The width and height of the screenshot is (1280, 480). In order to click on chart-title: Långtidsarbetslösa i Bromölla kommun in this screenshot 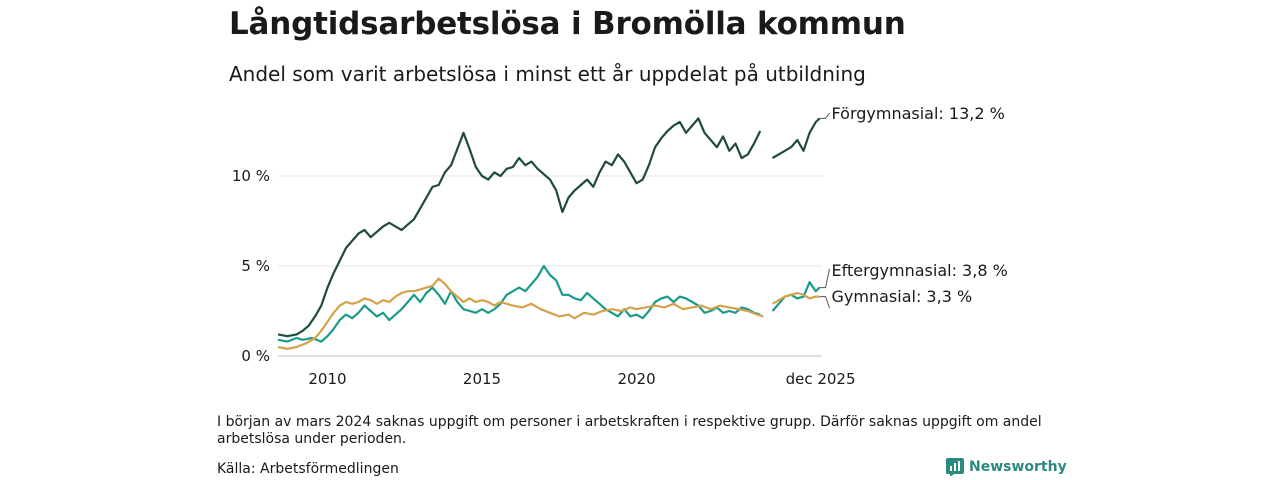, I will do `click(567, 24)`.